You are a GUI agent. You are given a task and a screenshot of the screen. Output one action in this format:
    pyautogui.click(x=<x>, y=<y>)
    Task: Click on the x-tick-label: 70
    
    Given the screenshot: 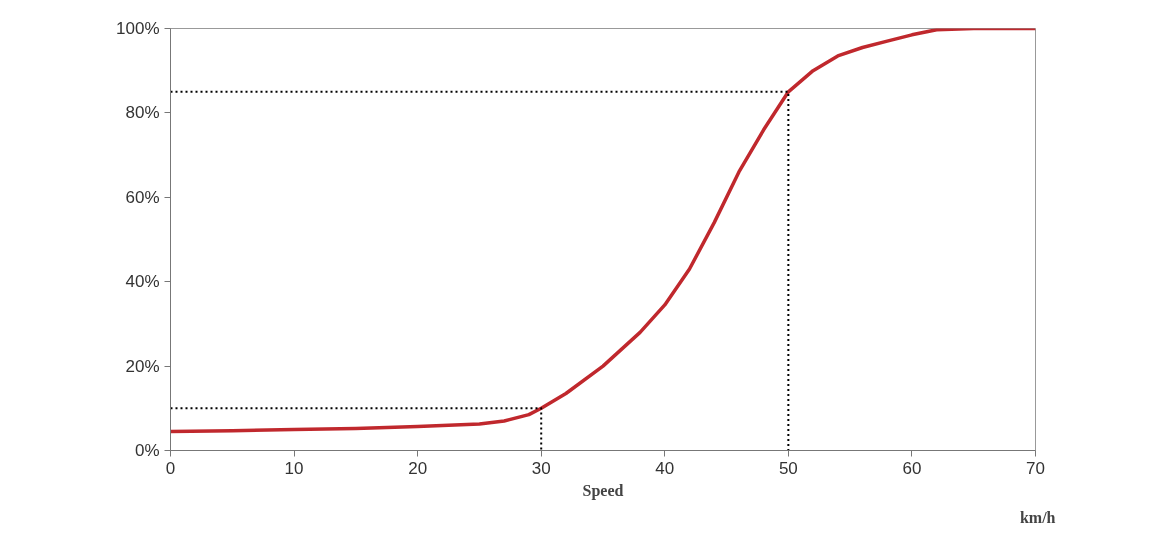 What is the action you would take?
    pyautogui.click(x=1035, y=468)
    